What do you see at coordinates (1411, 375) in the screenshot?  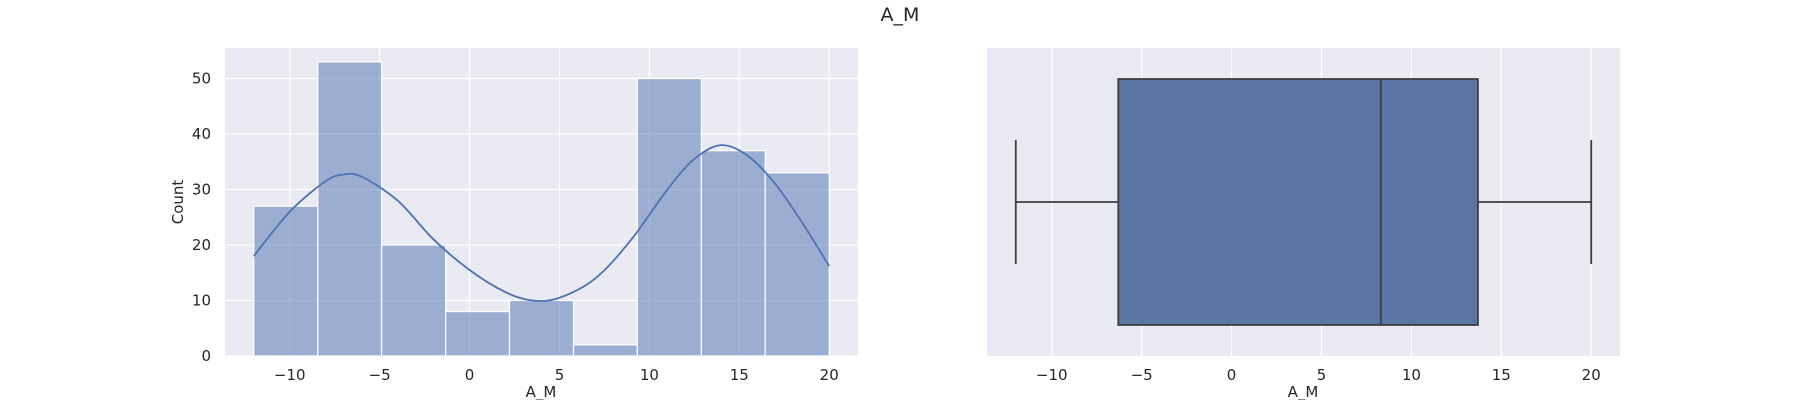 I see `box-x-tick-label: 10` at bounding box center [1411, 375].